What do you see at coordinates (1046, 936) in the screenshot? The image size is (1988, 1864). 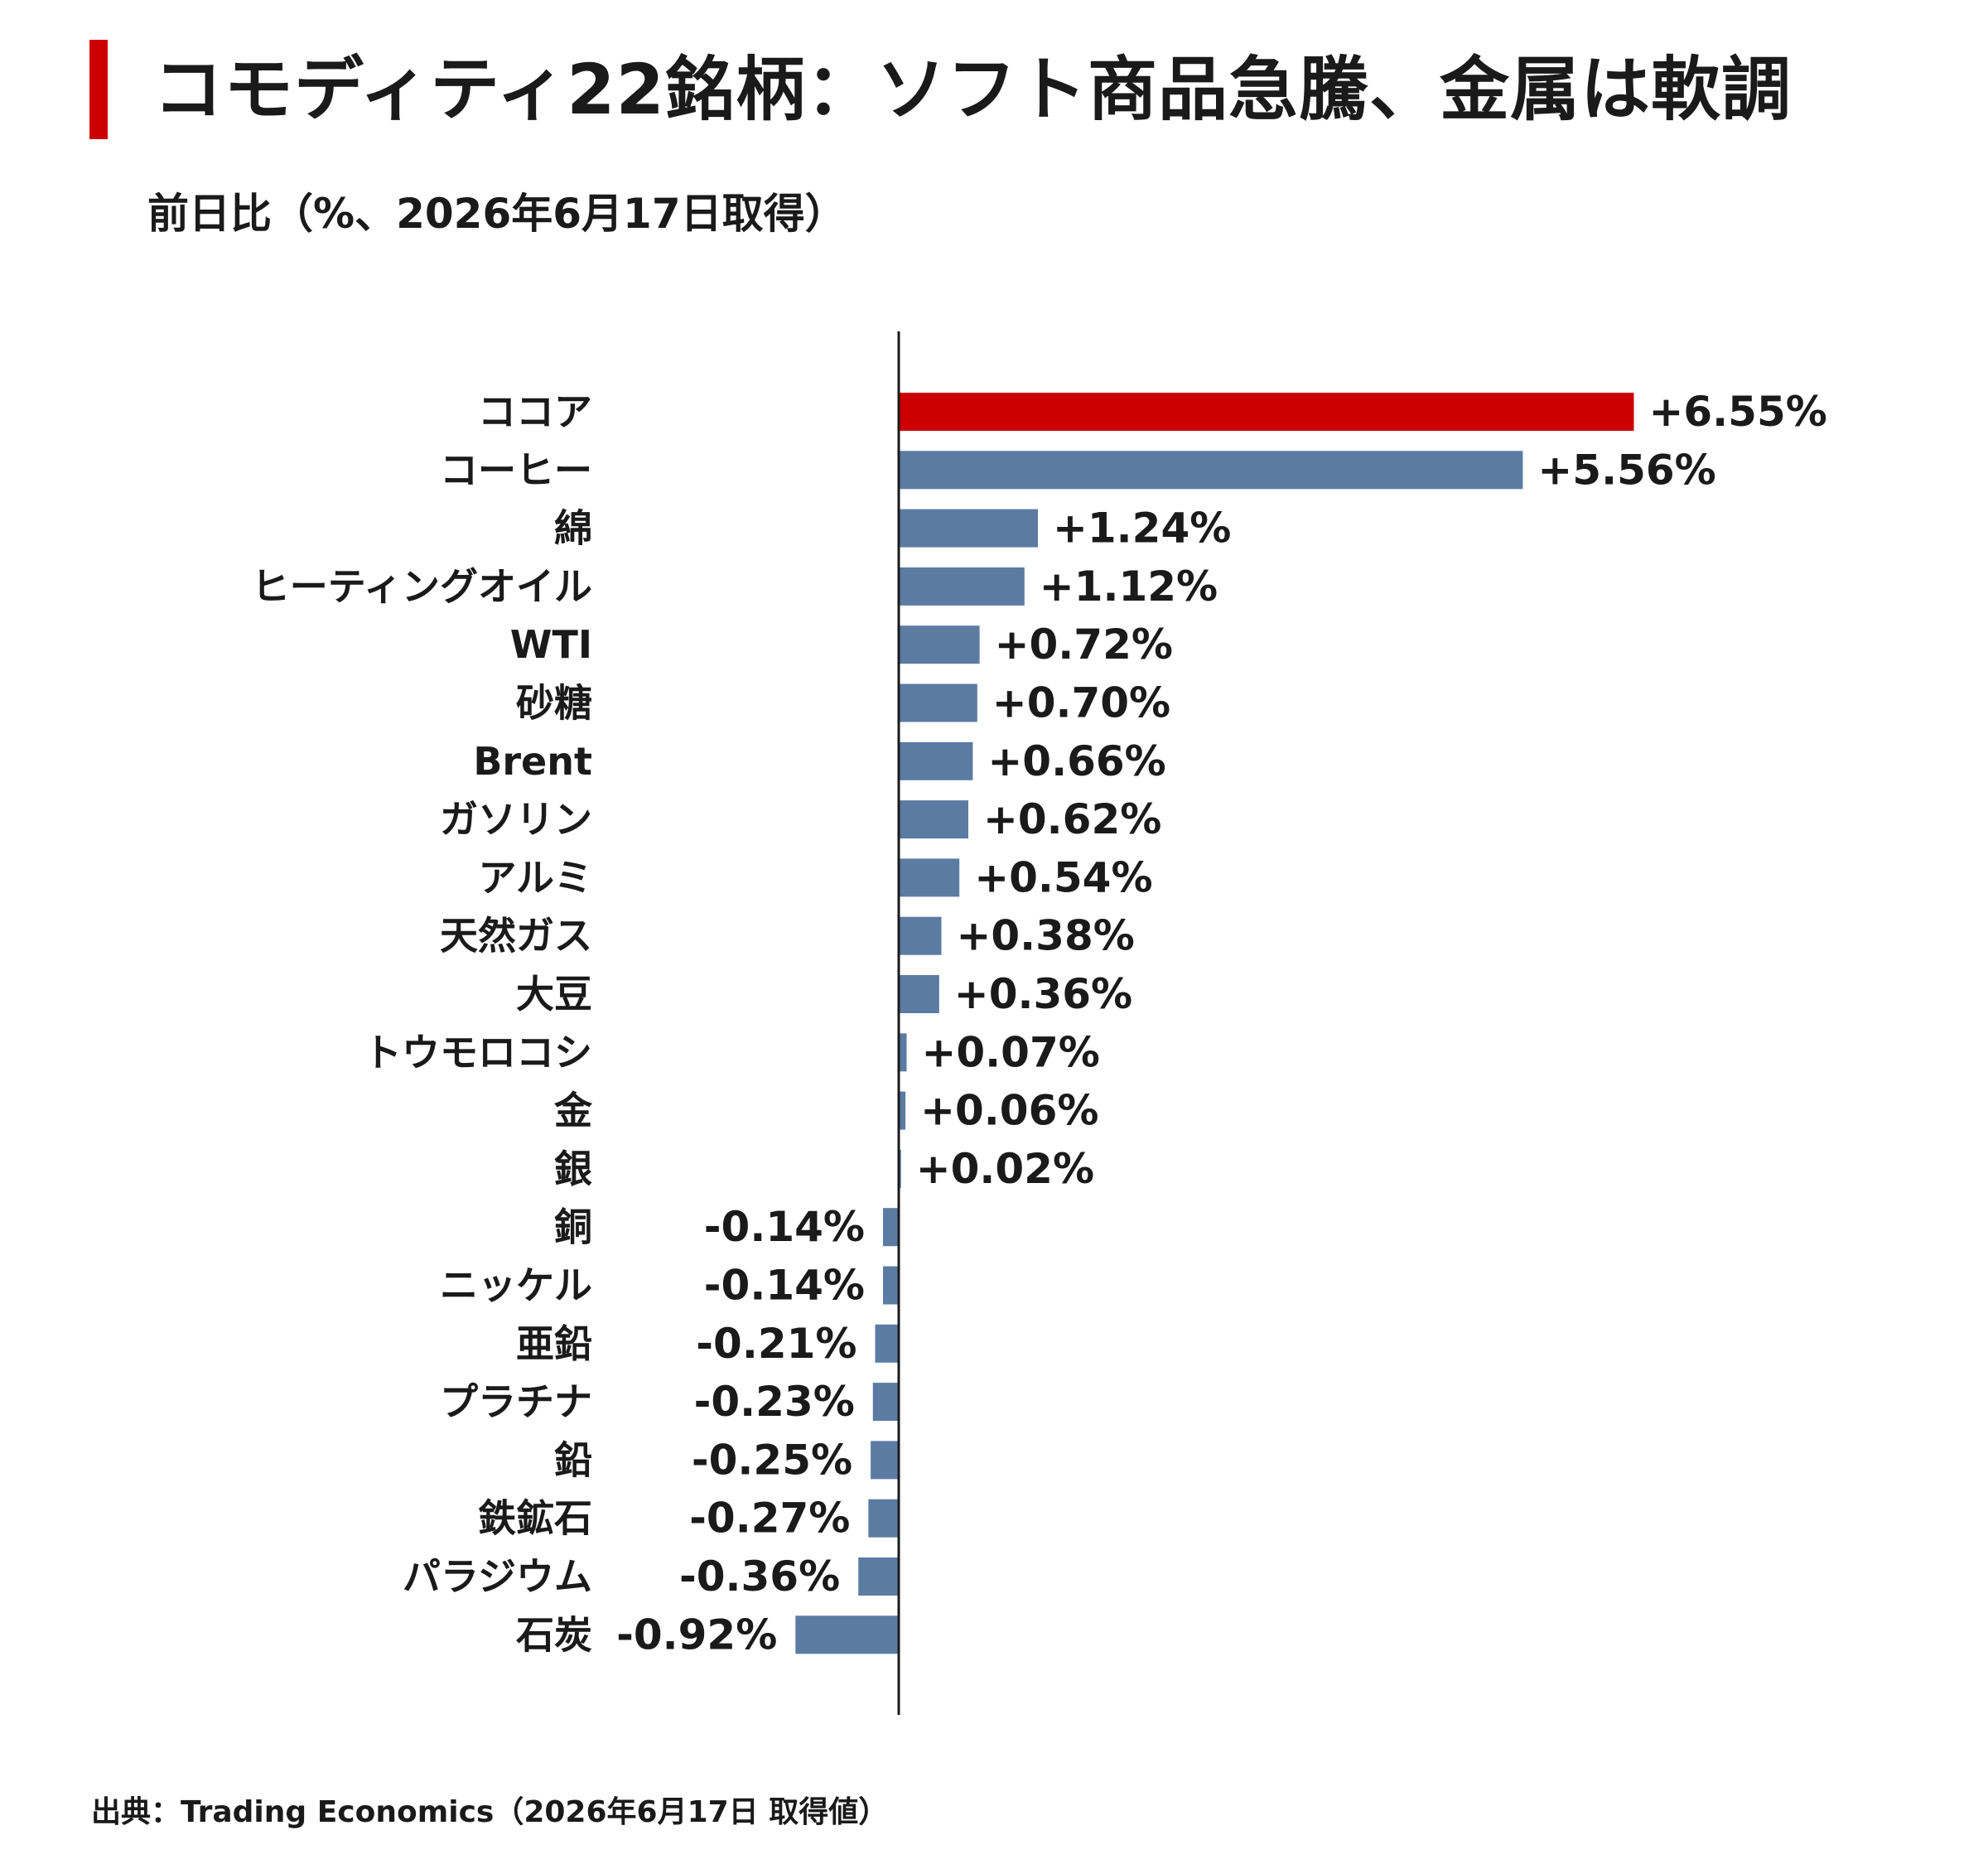 I see `value-label-9: +0.38%` at bounding box center [1046, 936].